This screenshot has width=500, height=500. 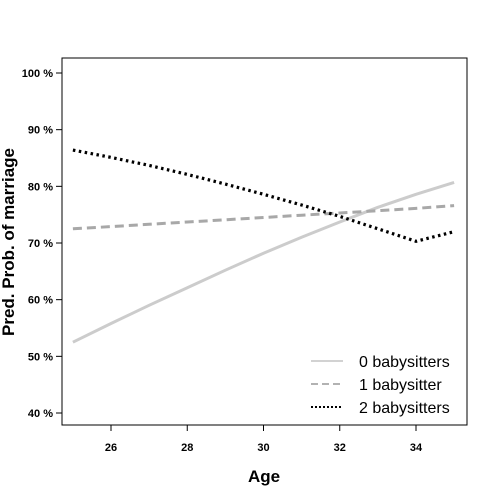 I want to click on legend-label-1: 1 babysitter, so click(x=400, y=385).